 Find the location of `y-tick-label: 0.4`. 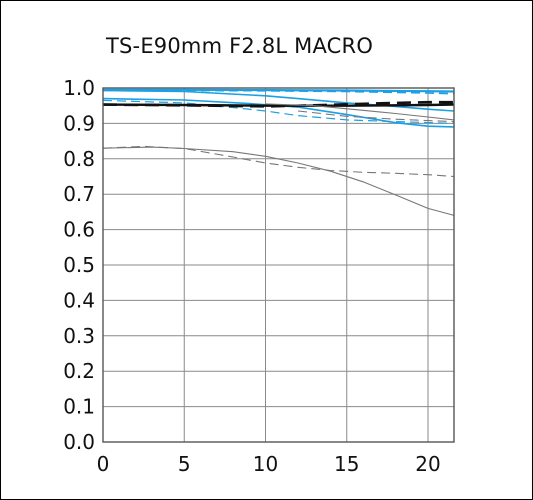

y-tick-label: 0.4 is located at coordinates (79, 300).